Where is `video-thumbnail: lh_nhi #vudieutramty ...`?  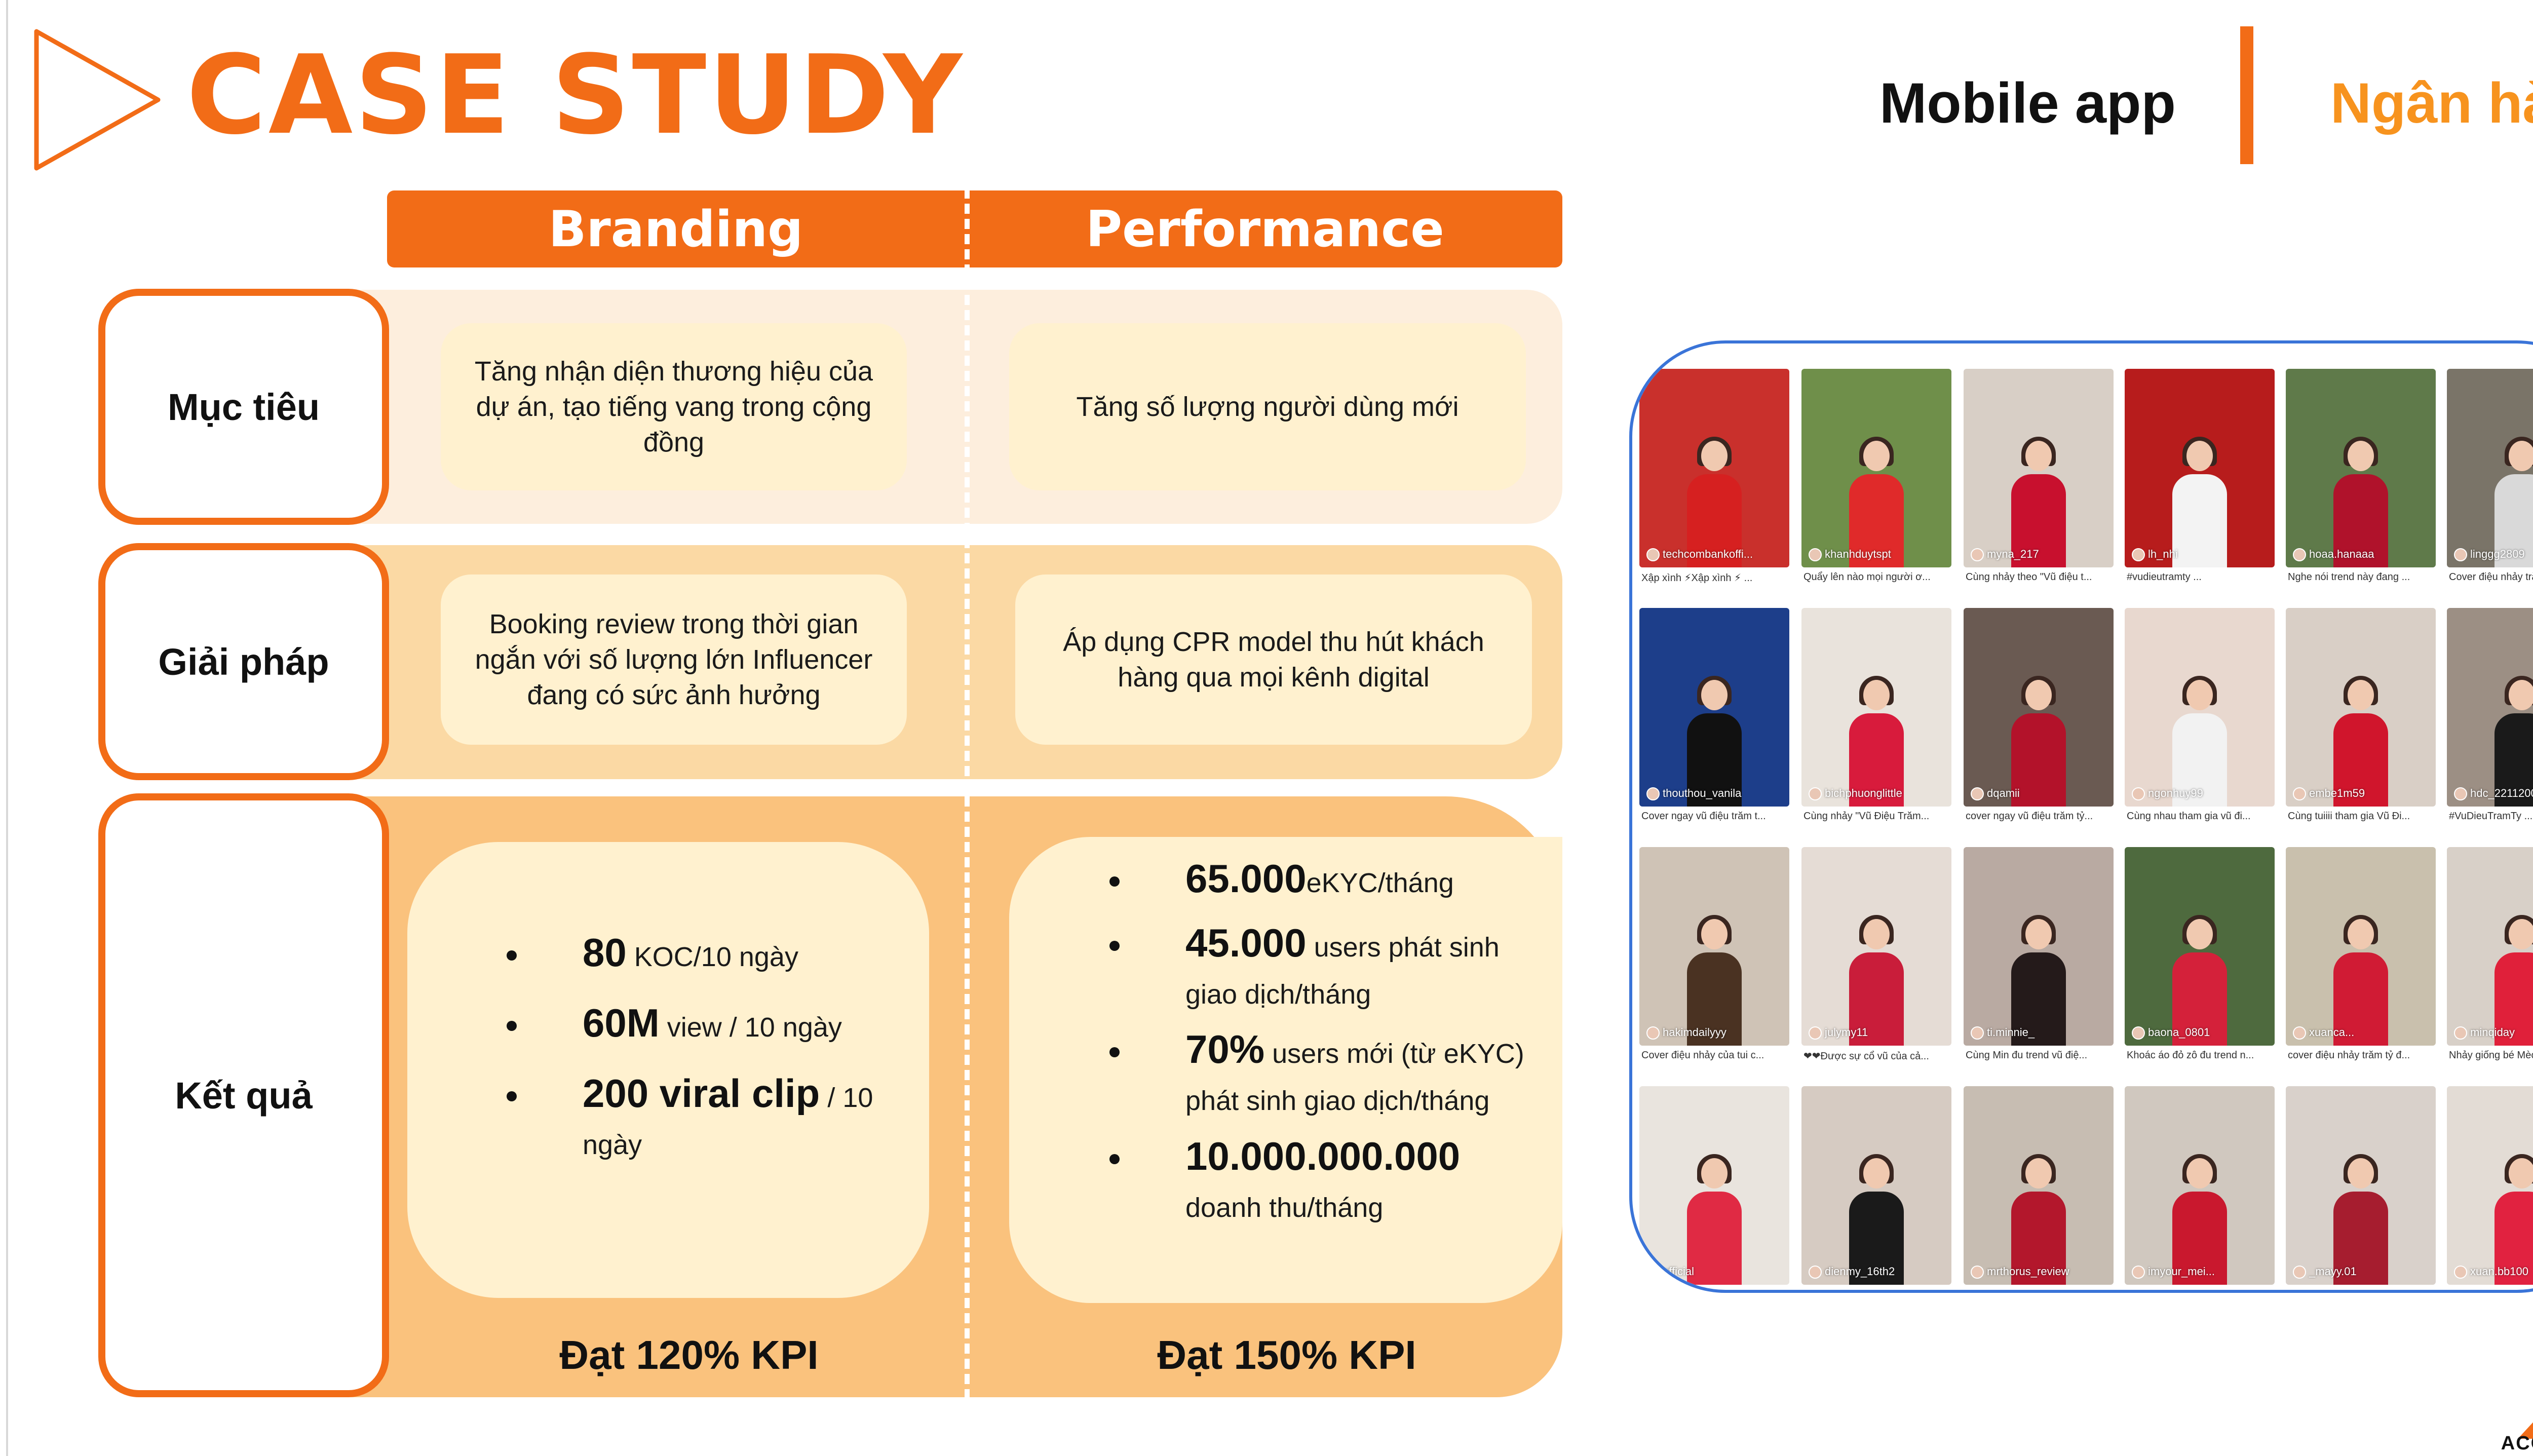
video-thumbnail: lh_nhi #vudieutramty ... is located at coordinates (2200, 488).